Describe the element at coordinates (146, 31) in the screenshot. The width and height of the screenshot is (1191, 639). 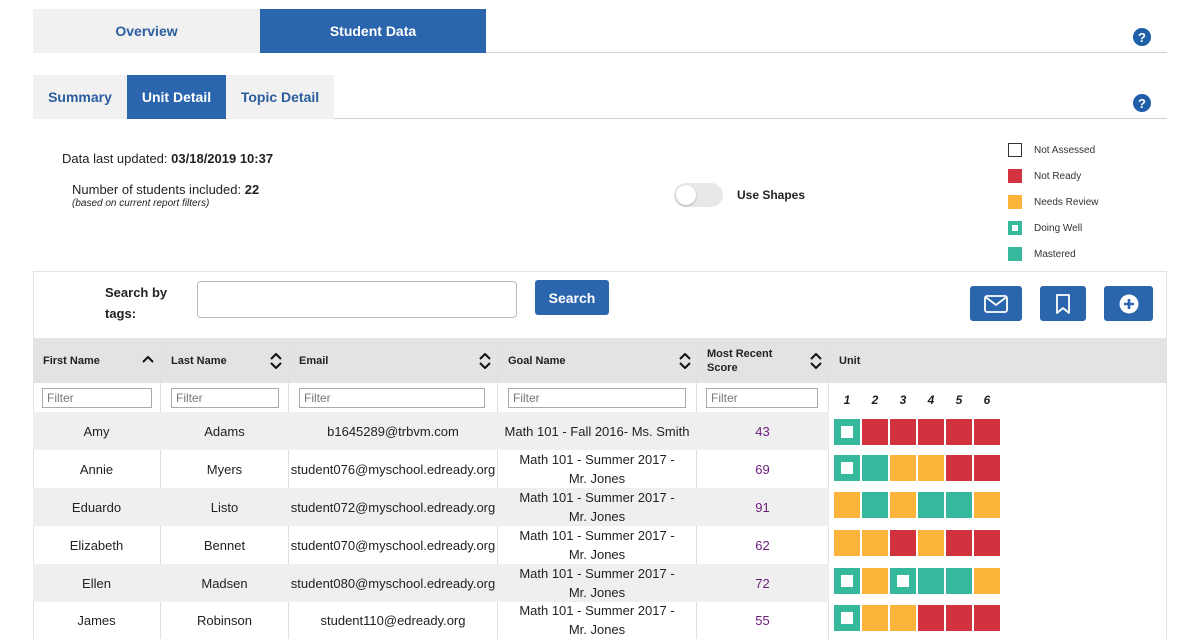
I see `tab-overview: Overview` at that location.